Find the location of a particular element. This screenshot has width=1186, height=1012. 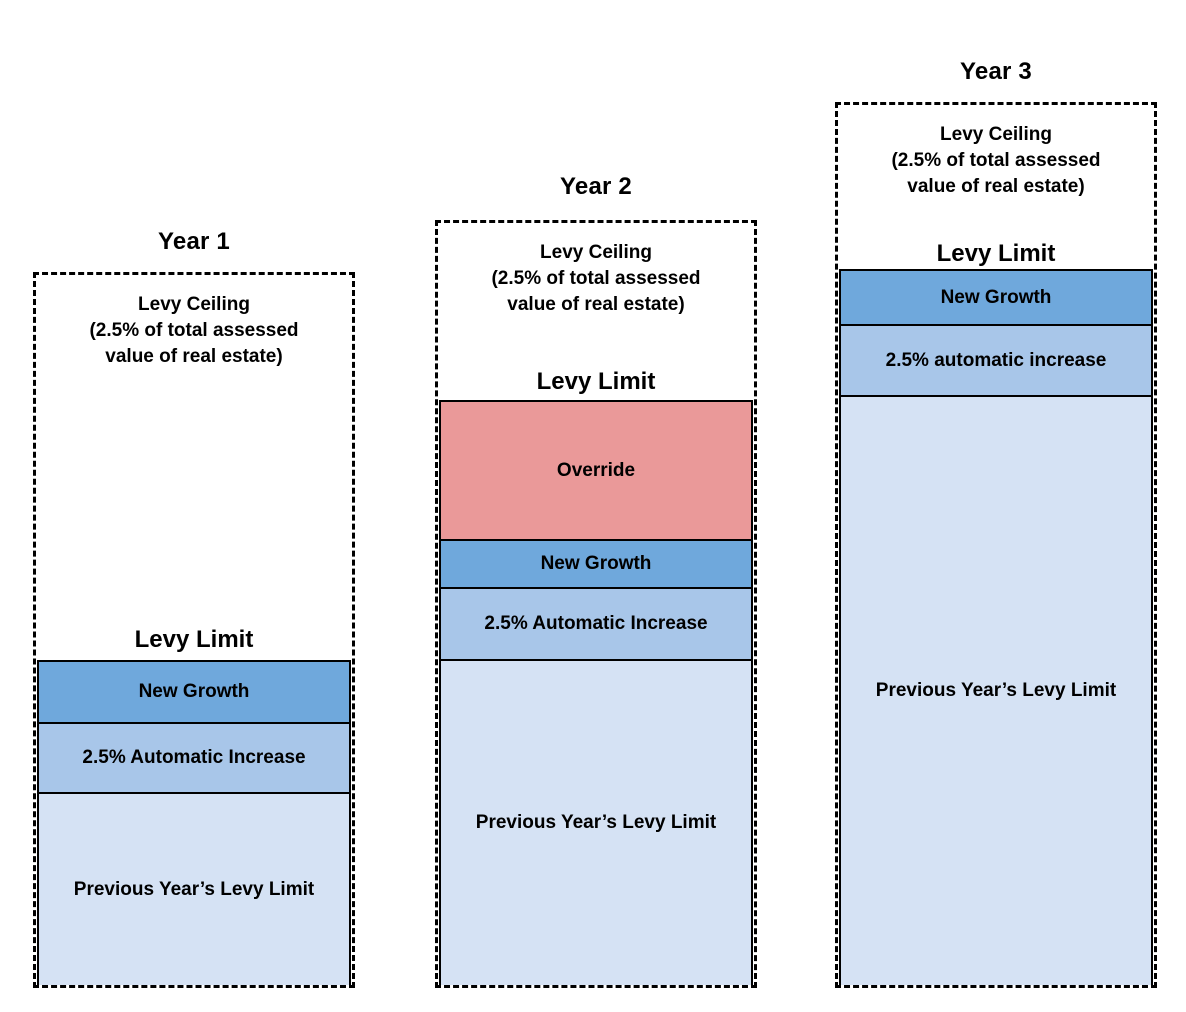

segment-label: 2.5% automatic increase is located at coordinates (996, 360).